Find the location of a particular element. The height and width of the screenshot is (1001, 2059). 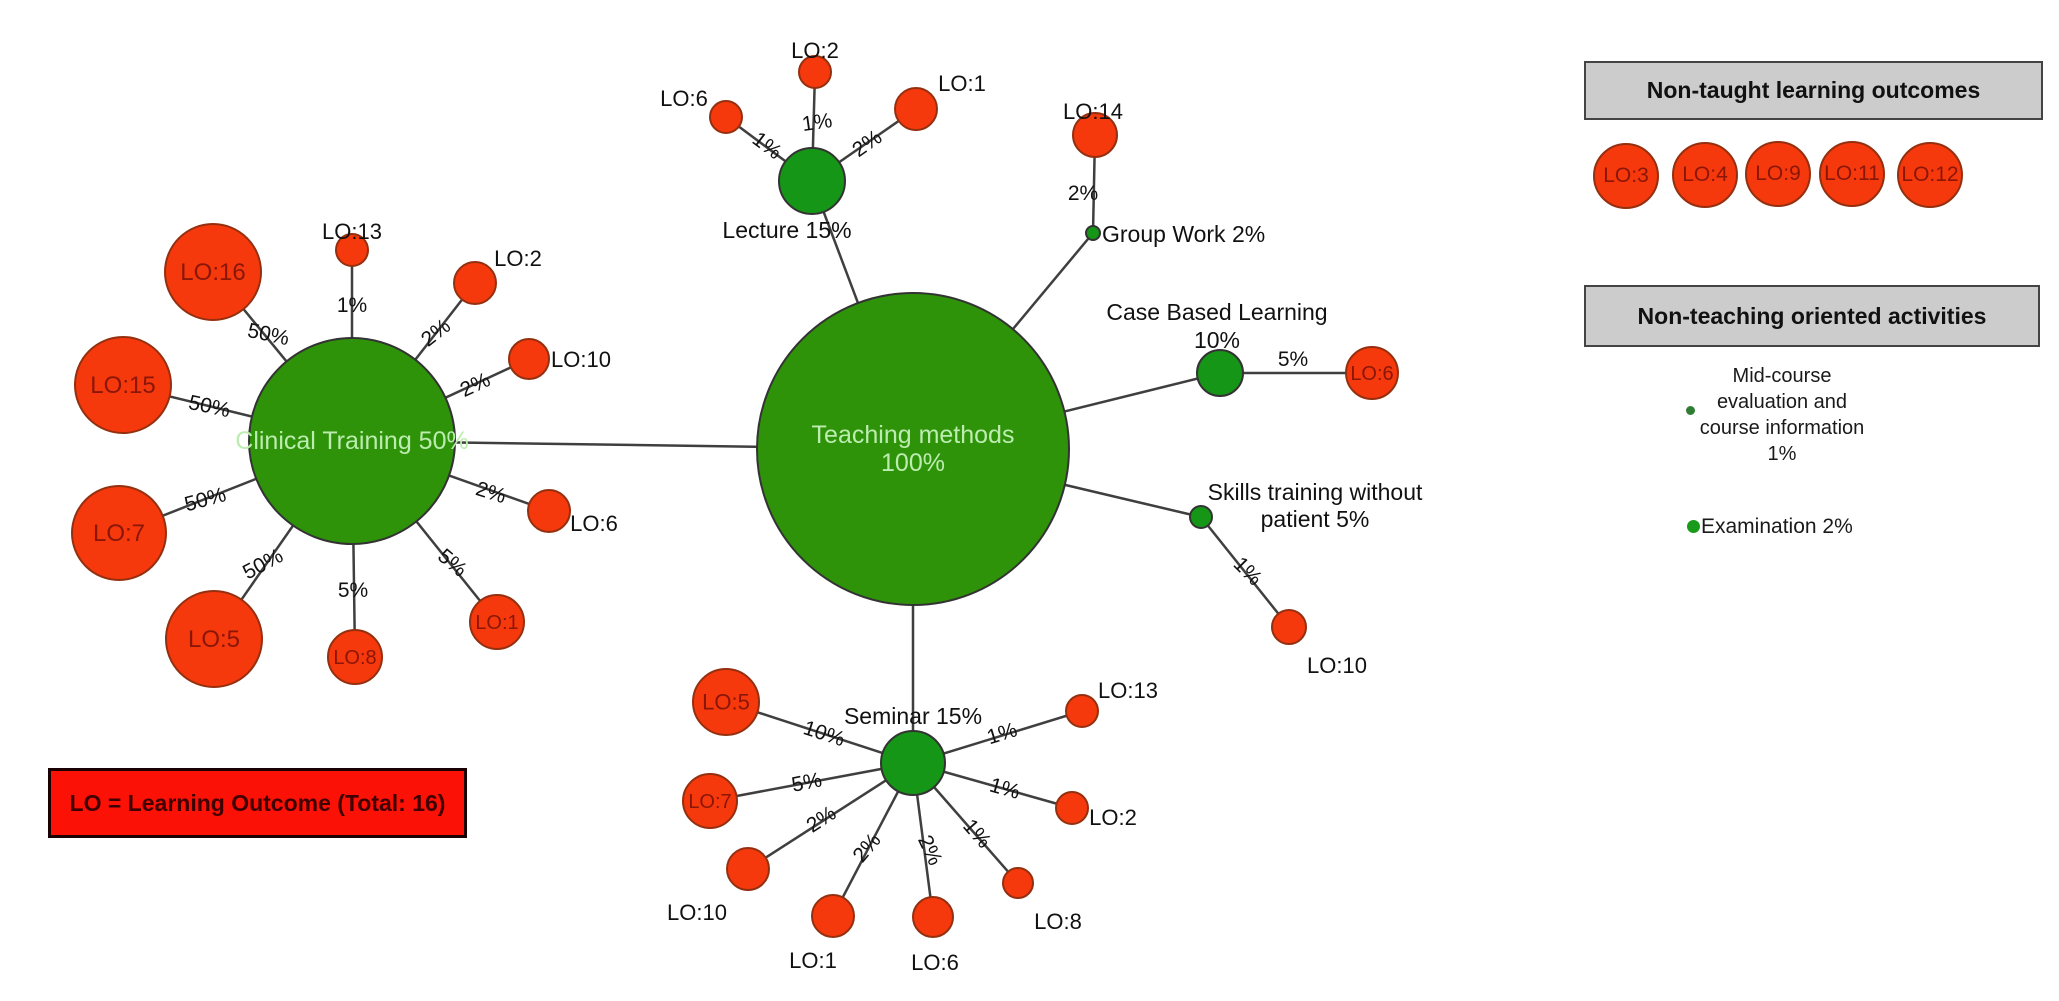

lo-label-clinical-lo15: LO:15 is located at coordinates (122, 385).